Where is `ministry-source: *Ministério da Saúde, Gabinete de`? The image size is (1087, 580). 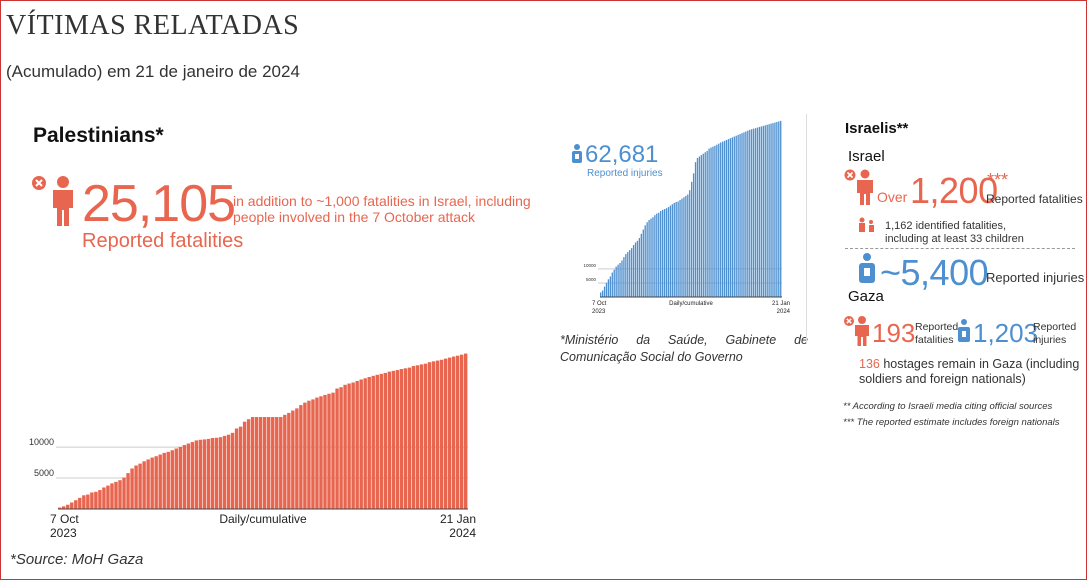 ministry-source: *Ministério da Saúde, Gabinete de is located at coordinates (684, 340).